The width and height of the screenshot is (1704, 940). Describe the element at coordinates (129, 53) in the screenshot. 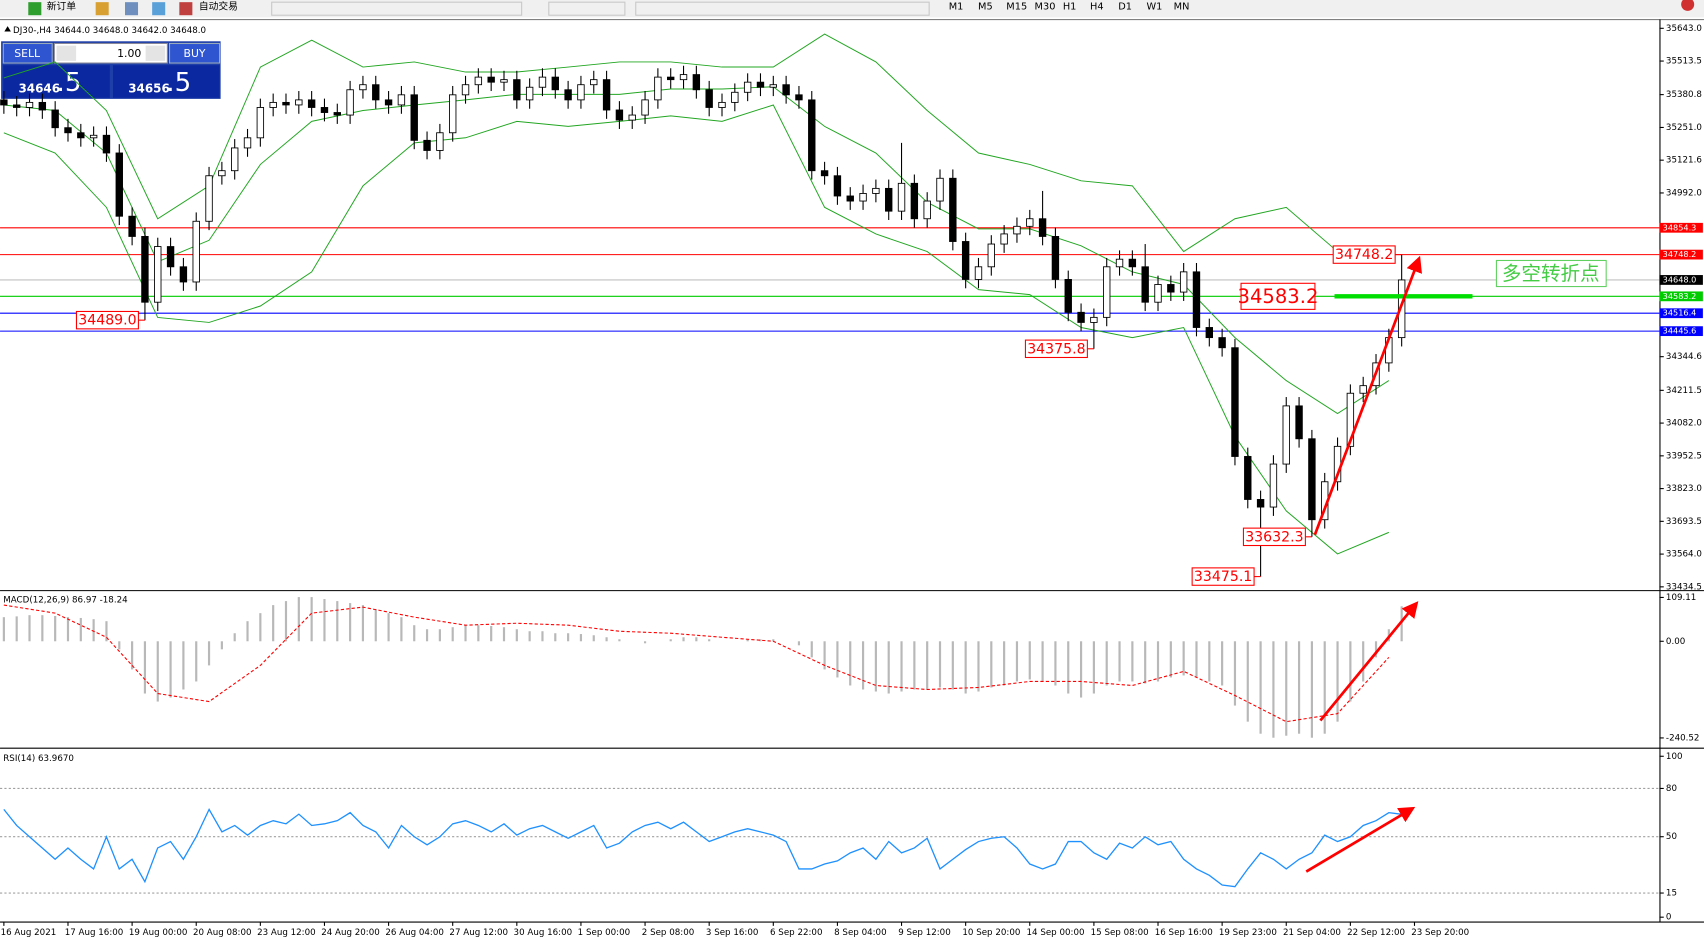

I see `lots-value: 1.00` at that location.